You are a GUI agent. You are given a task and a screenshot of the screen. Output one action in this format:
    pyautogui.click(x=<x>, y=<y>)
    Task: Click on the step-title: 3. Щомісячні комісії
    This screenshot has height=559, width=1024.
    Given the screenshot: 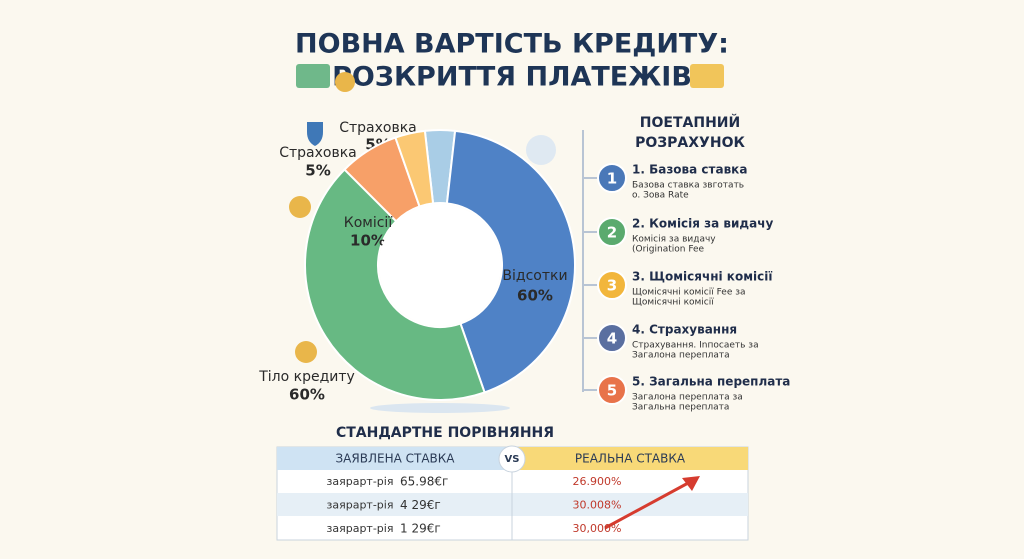 What is the action you would take?
    pyautogui.click(x=702, y=277)
    